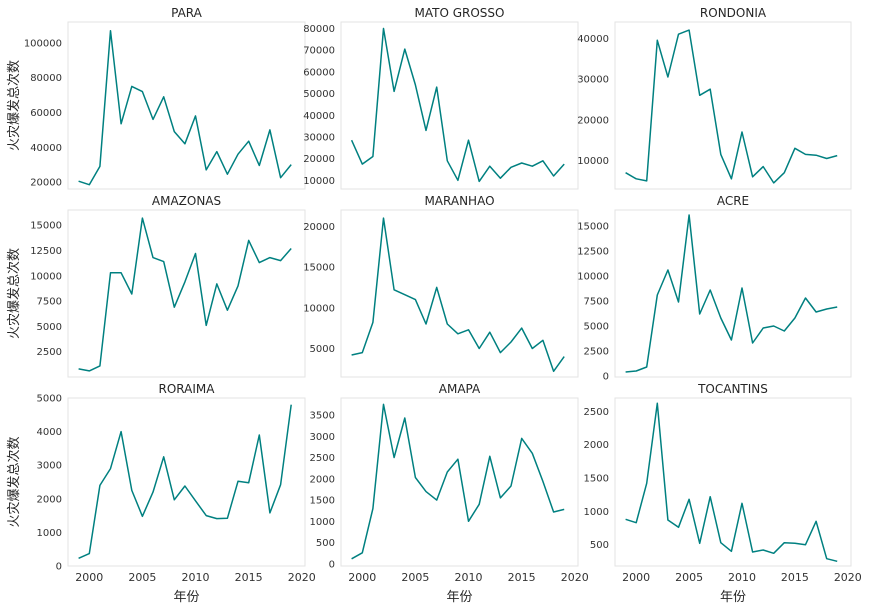 This screenshot has width=872, height=610. Describe the element at coordinates (733, 13) in the screenshot. I see `panel-title: RONDONIA` at that location.